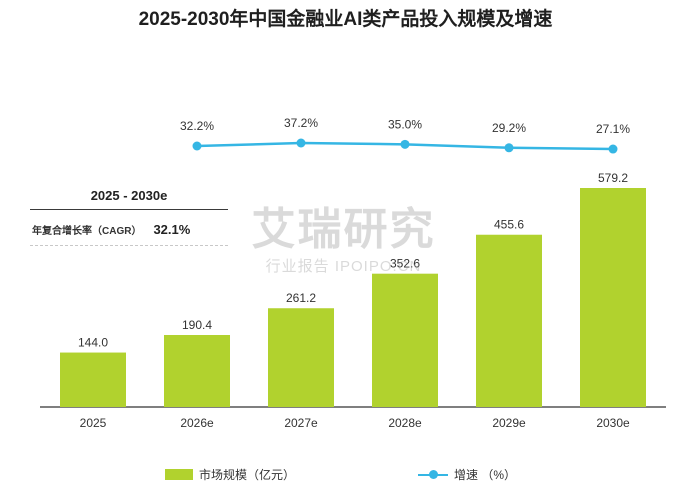 The height and width of the screenshot is (493, 691). What do you see at coordinates (345, 19) in the screenshot?
I see `chart-title: 2025-2030年中国金融业AI类产品投入规模及增速` at bounding box center [345, 19].